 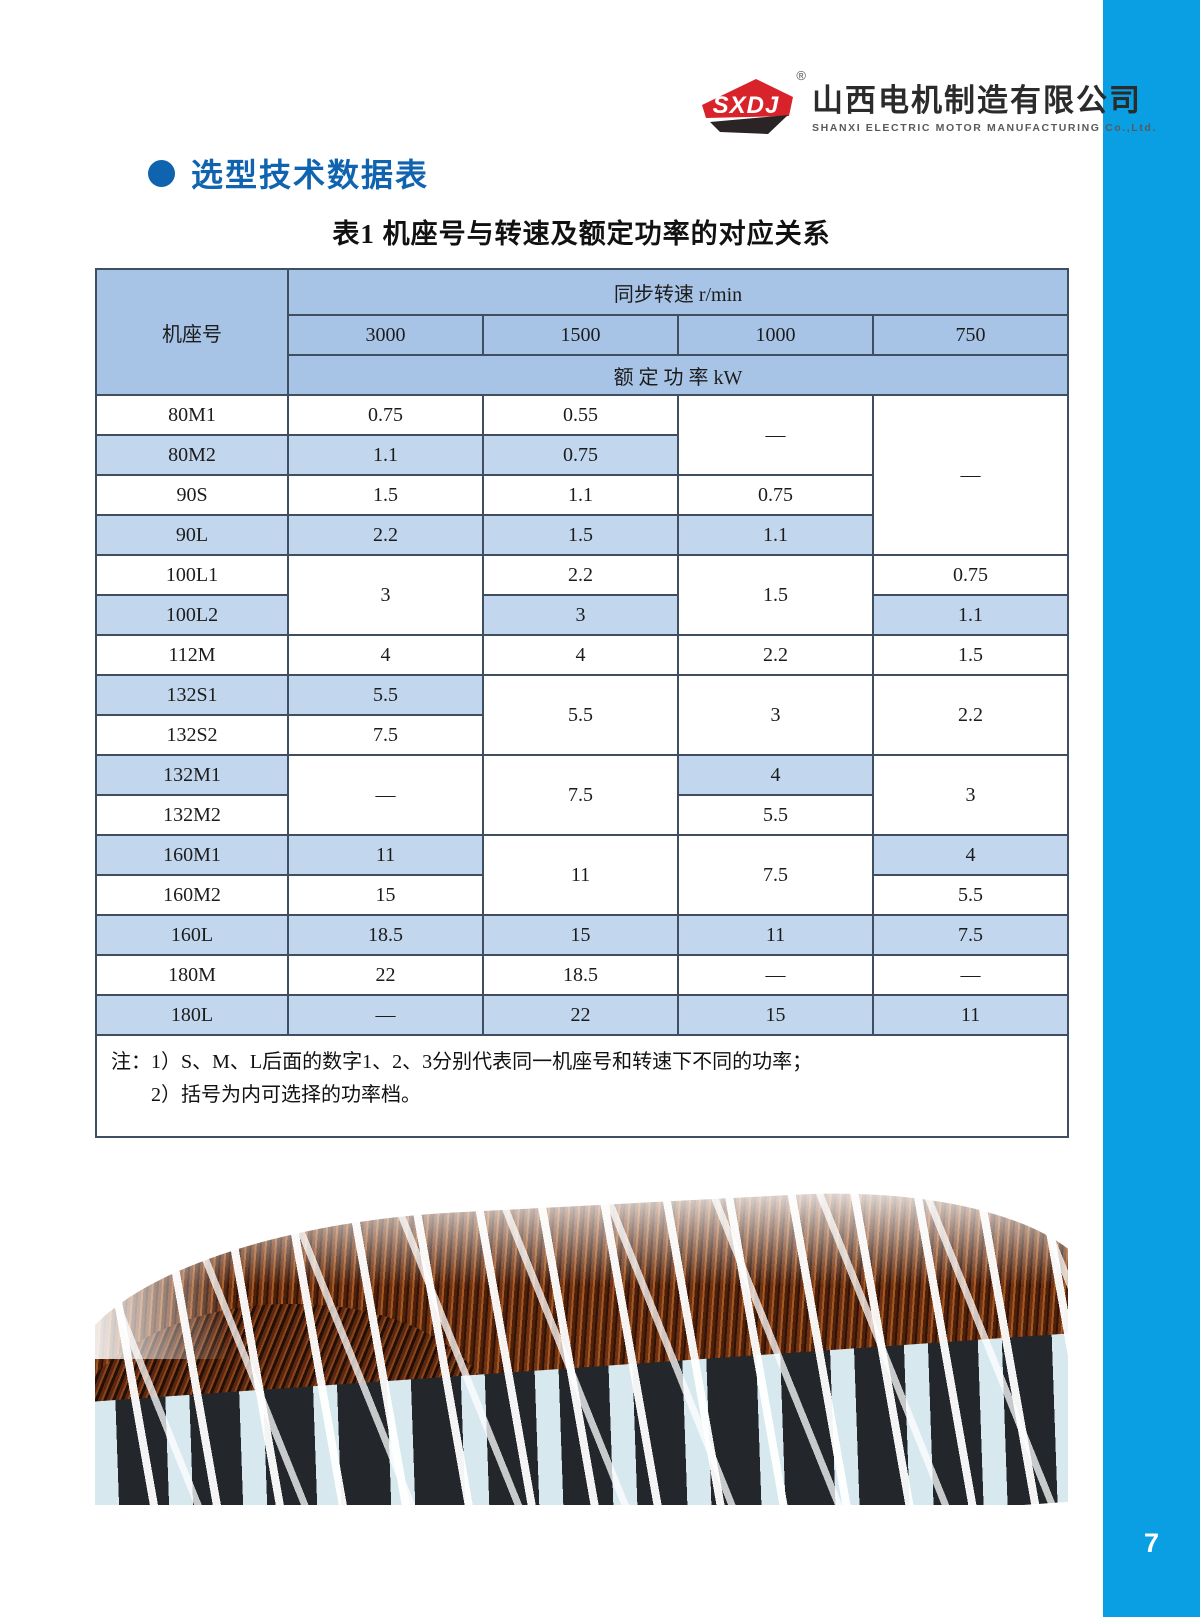 What do you see at coordinates (580, 415) in the screenshot?
I see `power-cell: 0.55` at bounding box center [580, 415].